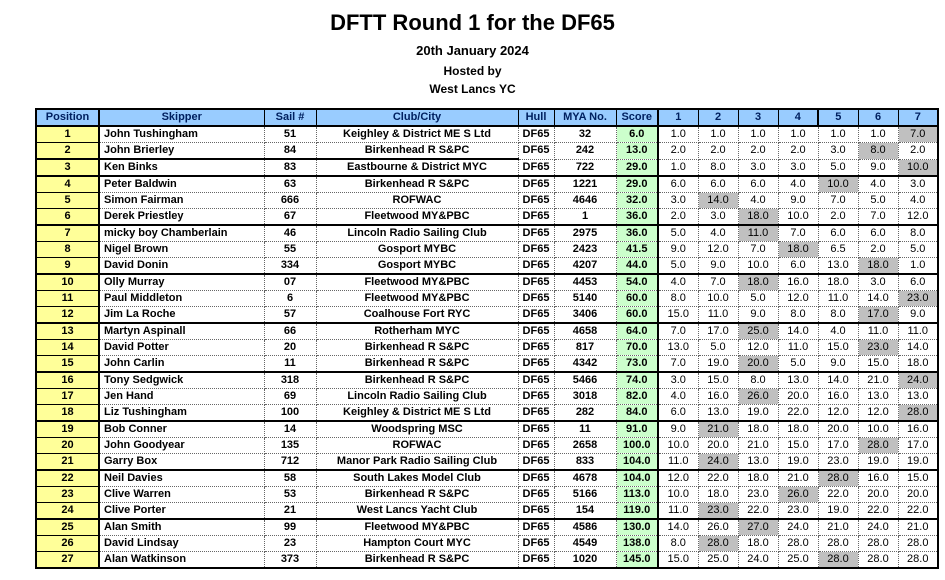 Image resolution: width=945 pixels, height=580 pixels. Describe the element at coordinates (637, 543) in the screenshot. I see `total-score-cell: 138.0` at that location.